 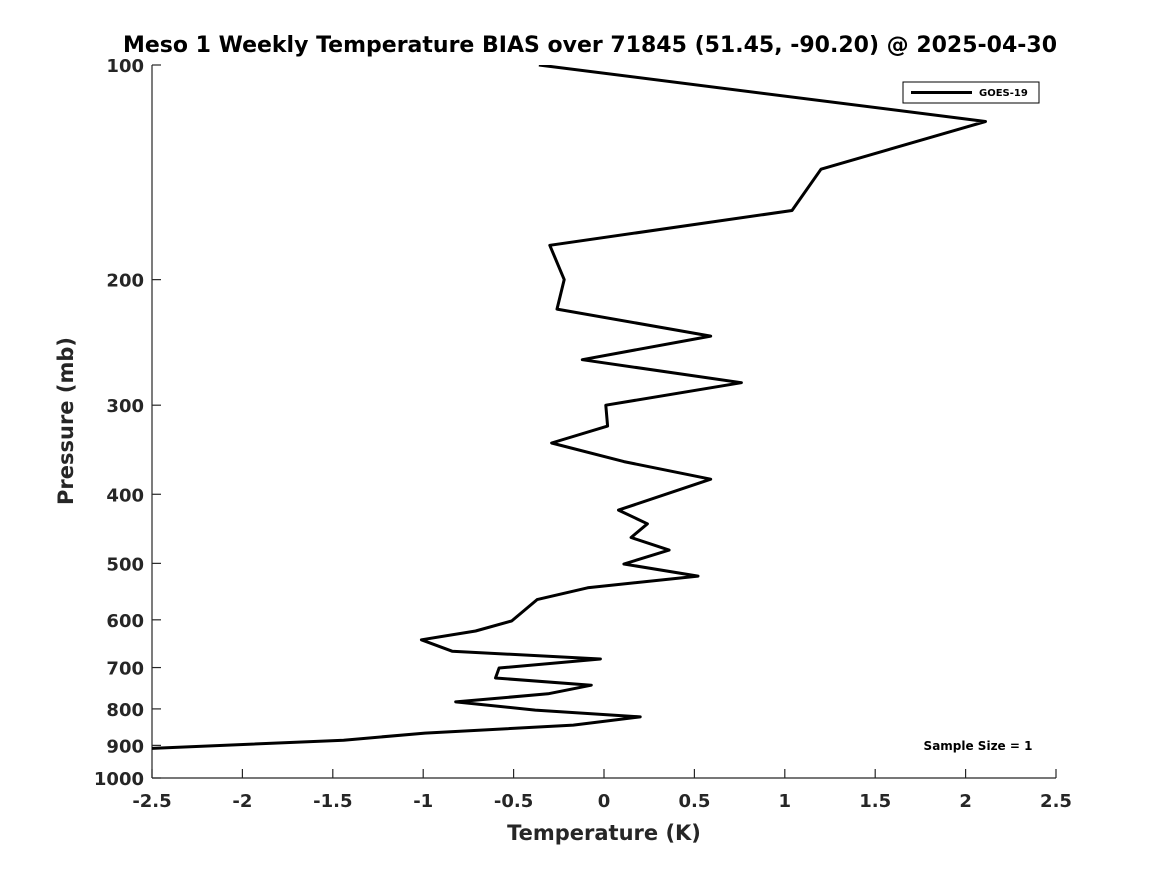 I want to click on x-tick-label: 0, so click(x=604, y=801).